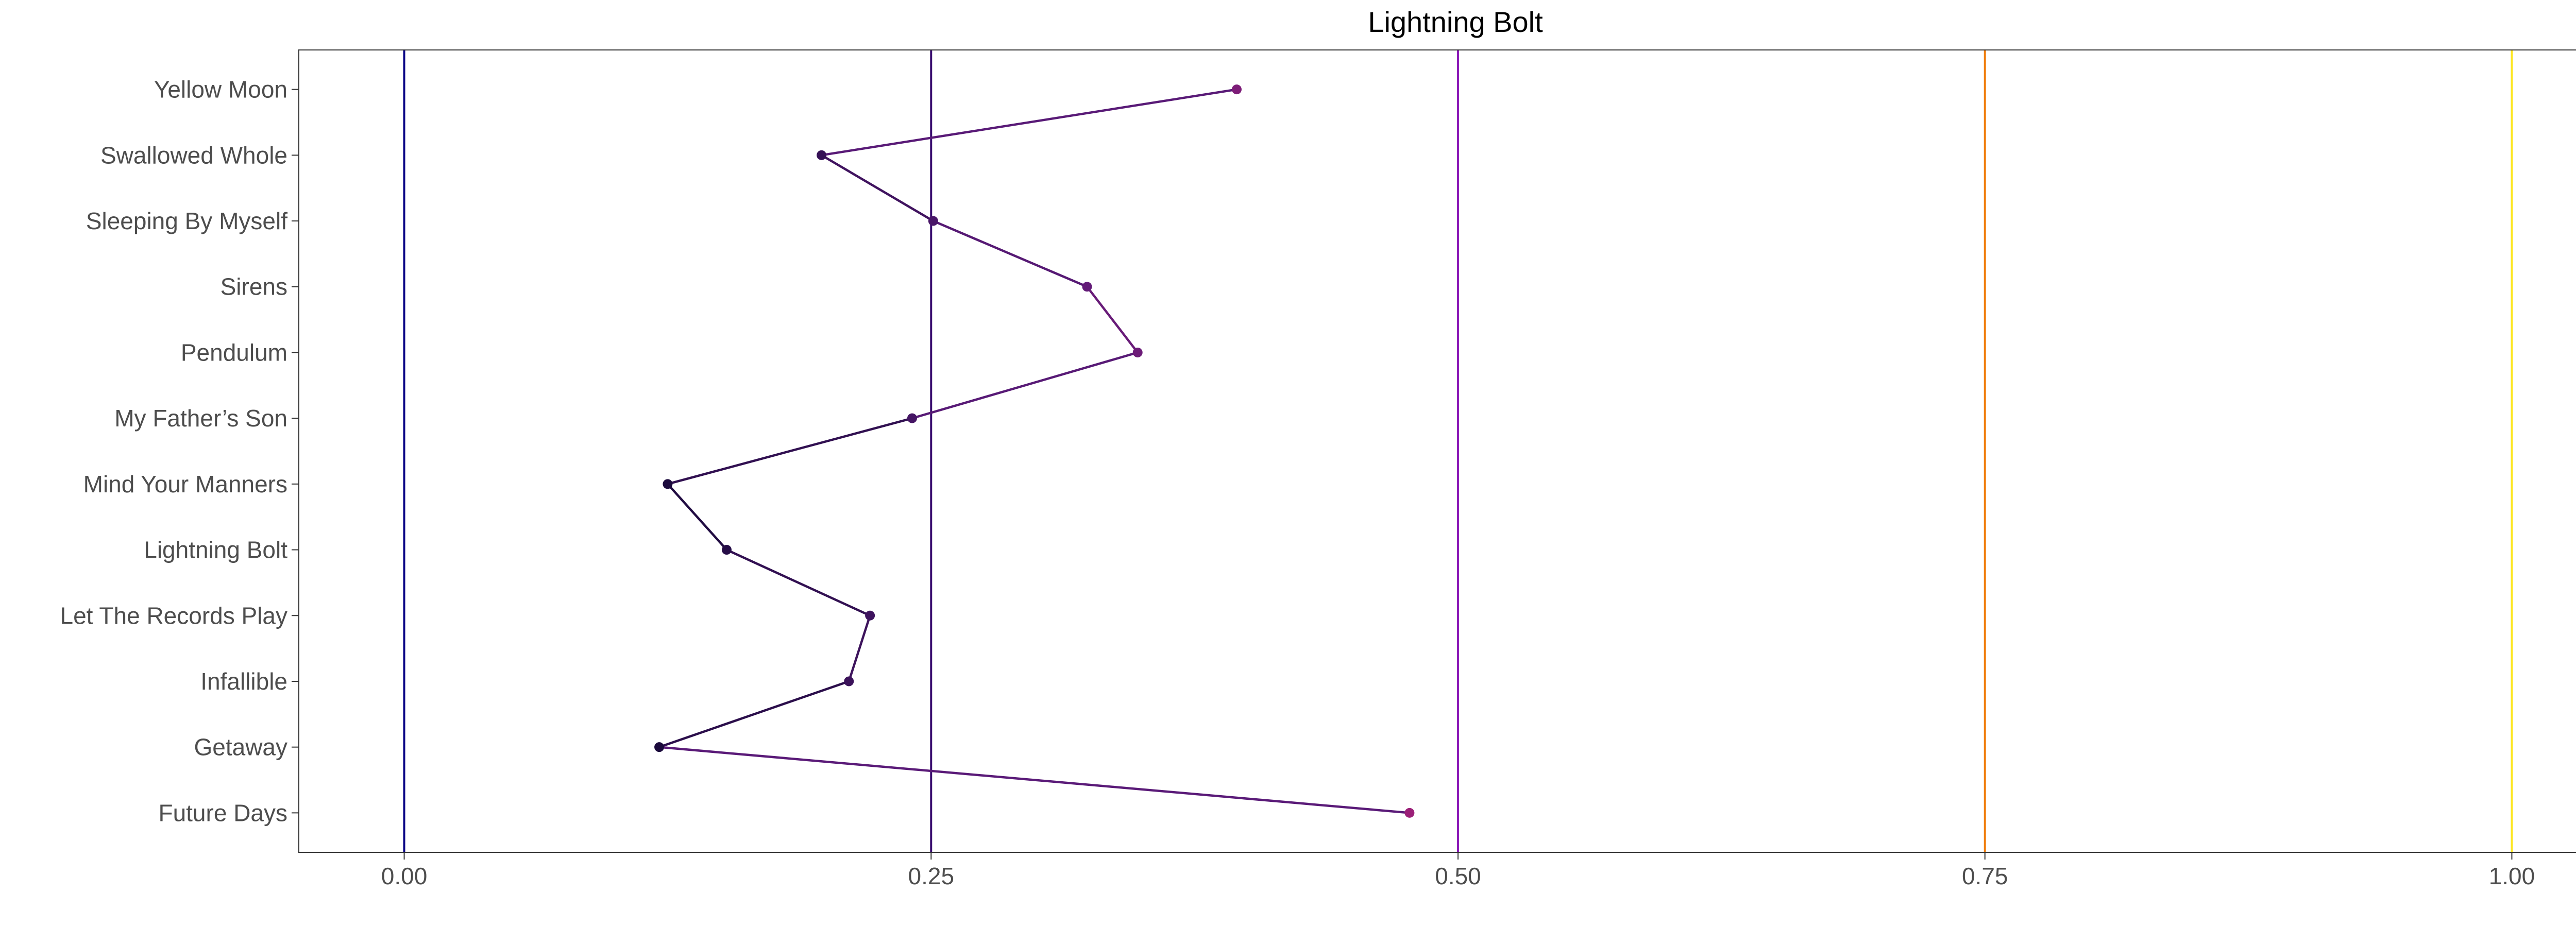 This screenshot has height=927, width=2576. What do you see at coordinates (174, 615) in the screenshot?
I see `y-tick-label-8: Let The Records Play` at bounding box center [174, 615].